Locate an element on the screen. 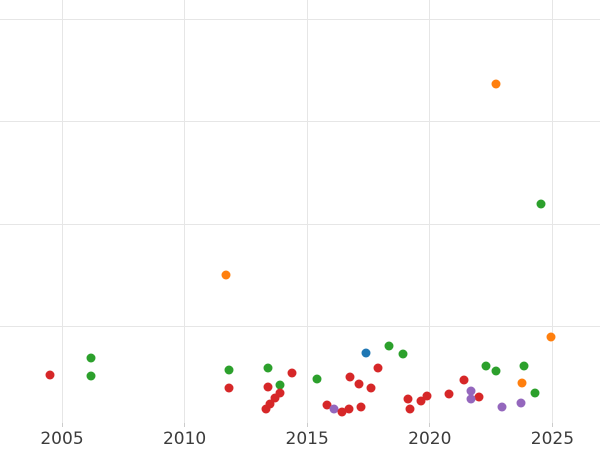 This screenshot has width=600, height=450. x-tick-label: 2020 is located at coordinates (430, 439).